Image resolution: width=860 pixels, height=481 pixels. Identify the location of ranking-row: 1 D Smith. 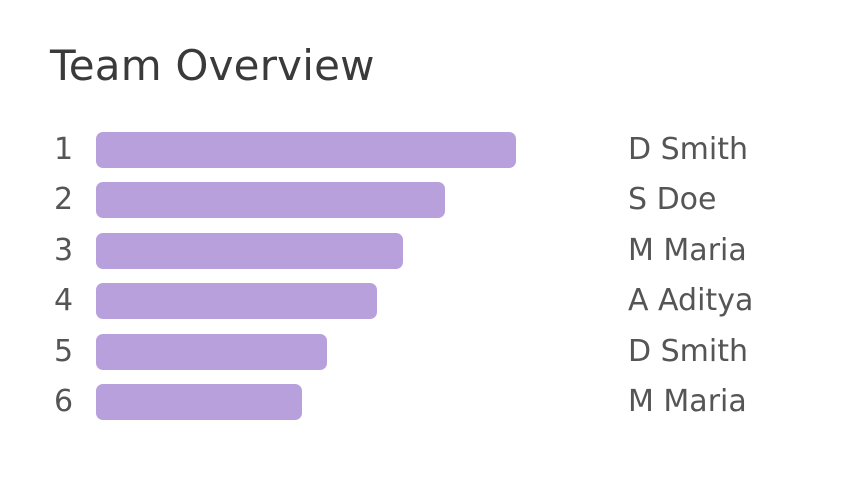
(430, 157).